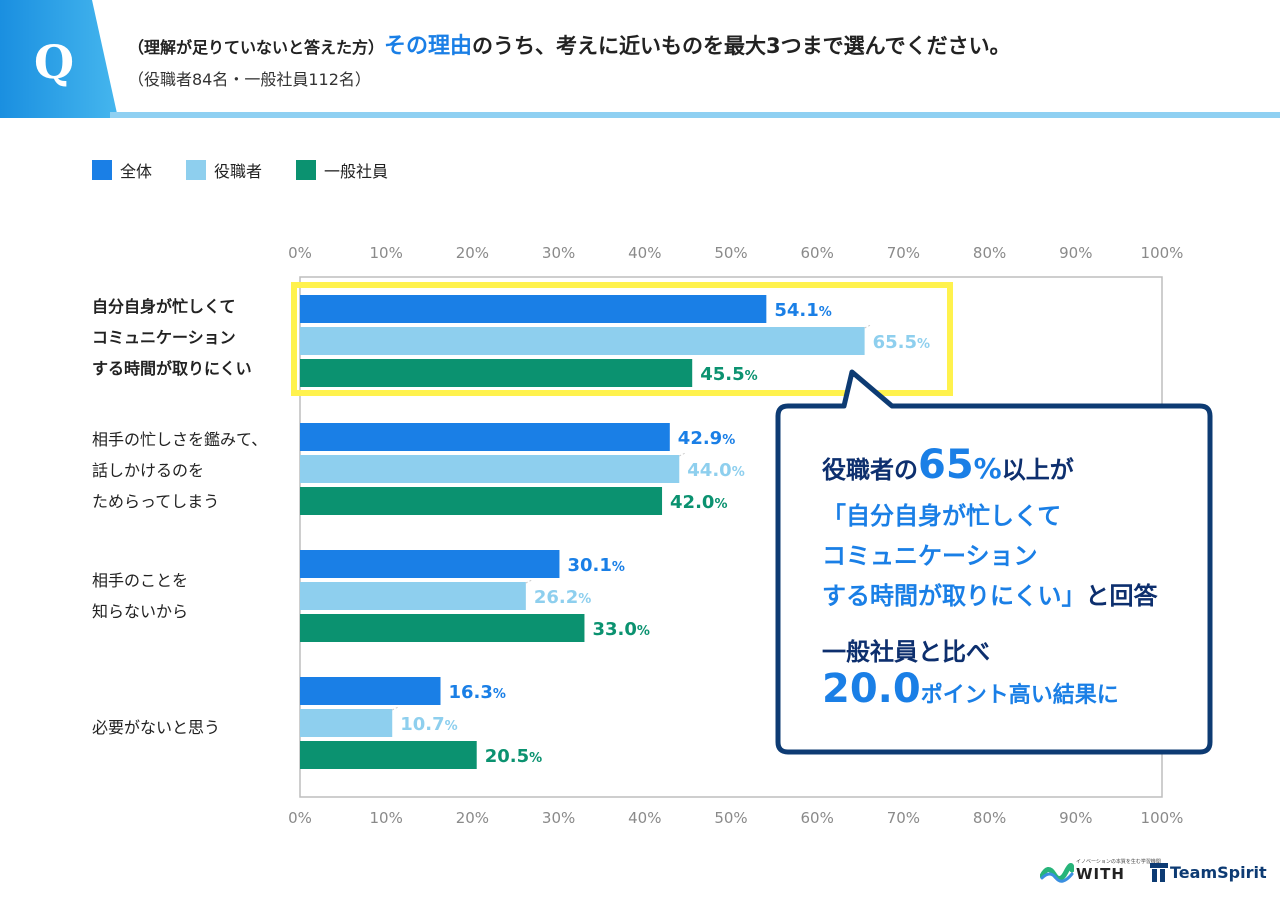  What do you see at coordinates (513, 756) in the screenshot?
I see `data-label-3-2: 20.5%` at bounding box center [513, 756].